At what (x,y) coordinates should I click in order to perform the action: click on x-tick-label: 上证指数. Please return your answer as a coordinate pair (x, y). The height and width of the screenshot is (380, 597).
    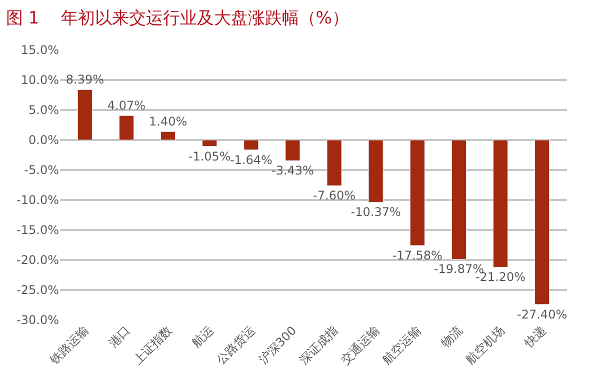
    Looking at the image, I should click on (152, 345).